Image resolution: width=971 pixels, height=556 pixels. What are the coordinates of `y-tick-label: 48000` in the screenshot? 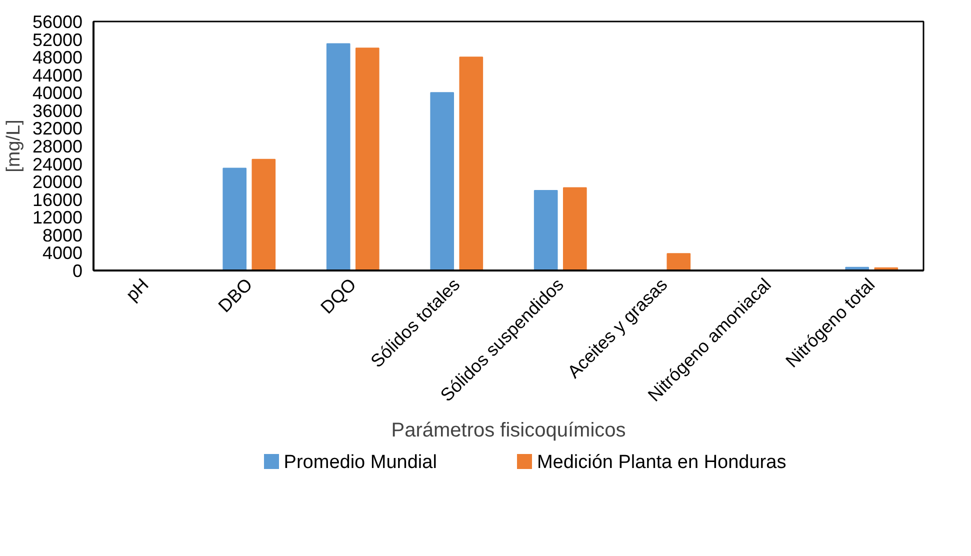 It's located at (57, 58).